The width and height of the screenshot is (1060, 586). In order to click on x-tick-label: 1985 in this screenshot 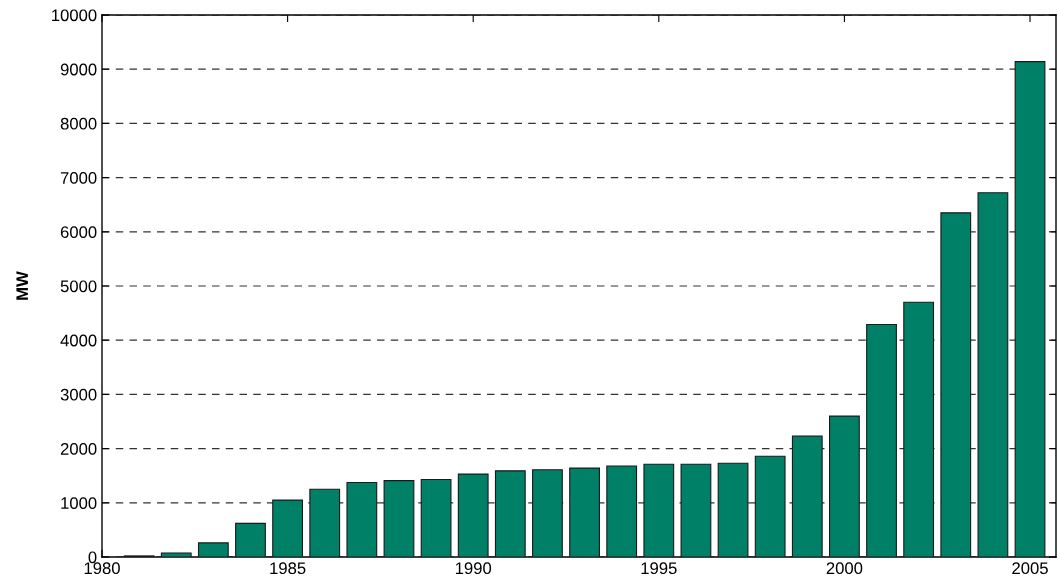, I will do `click(288, 568)`.